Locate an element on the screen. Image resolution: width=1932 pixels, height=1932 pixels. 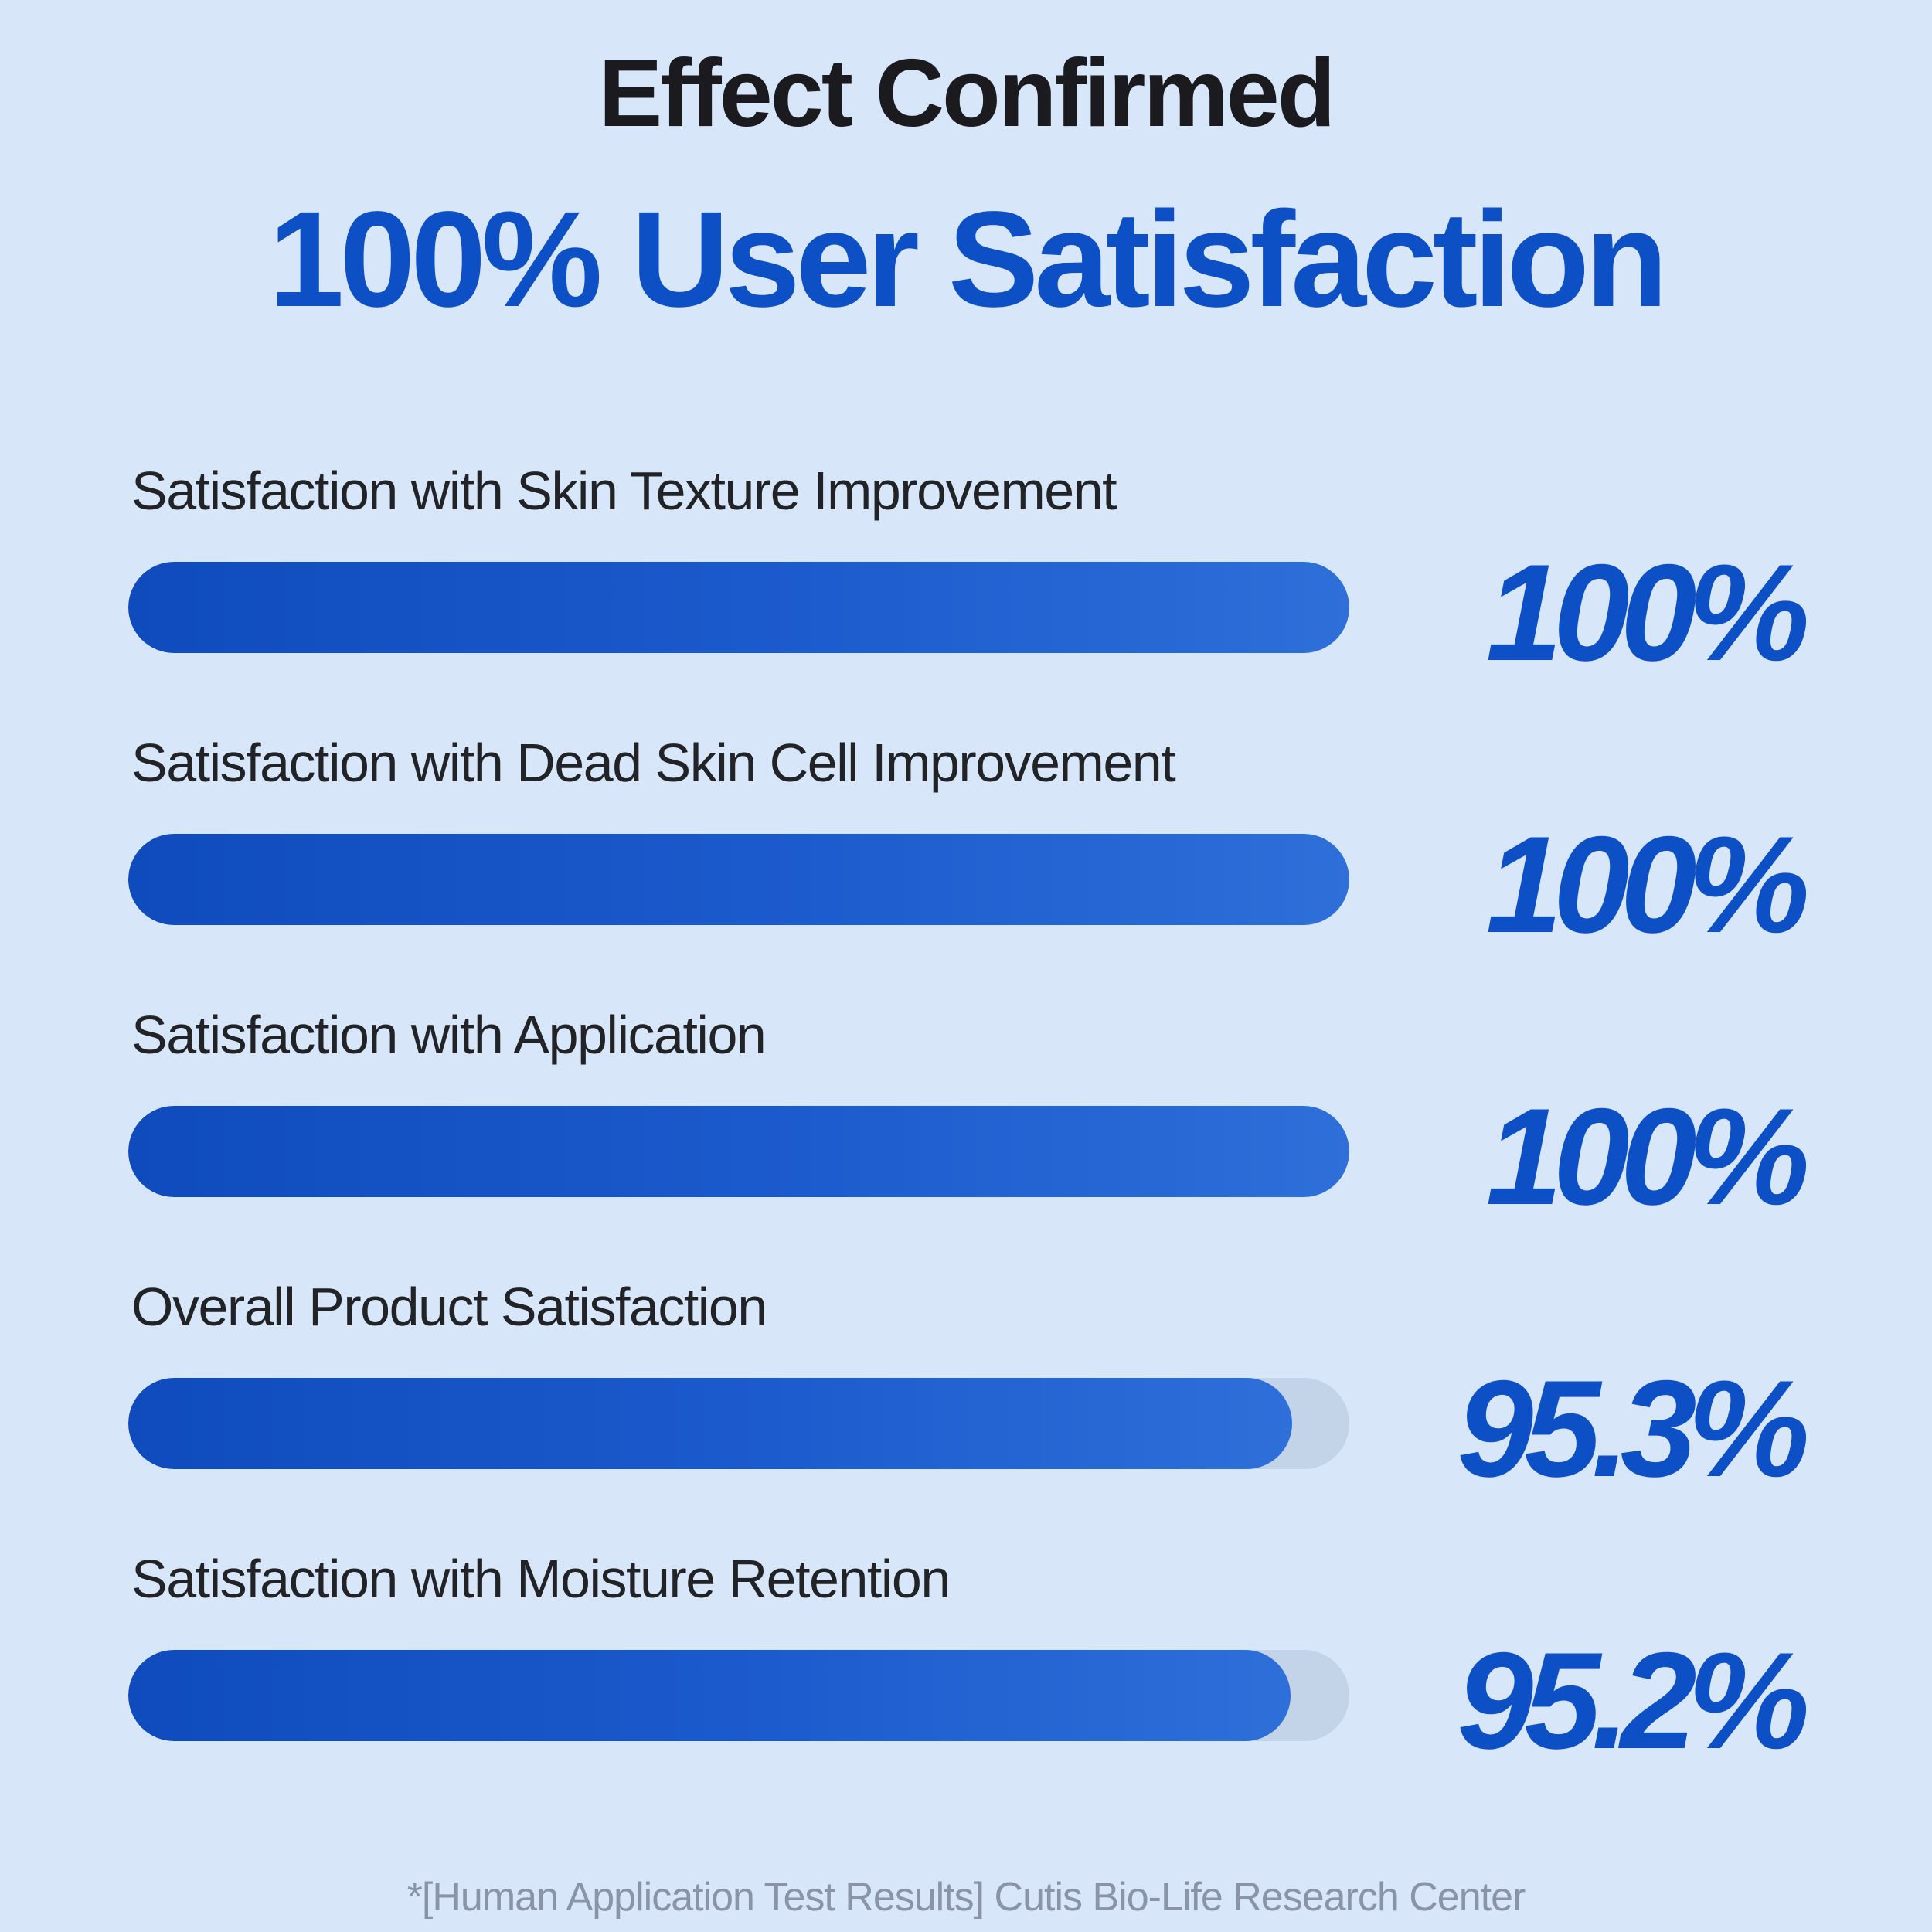
metric-row: Satisfaction with Application 100% is located at coordinates (966, 1119).